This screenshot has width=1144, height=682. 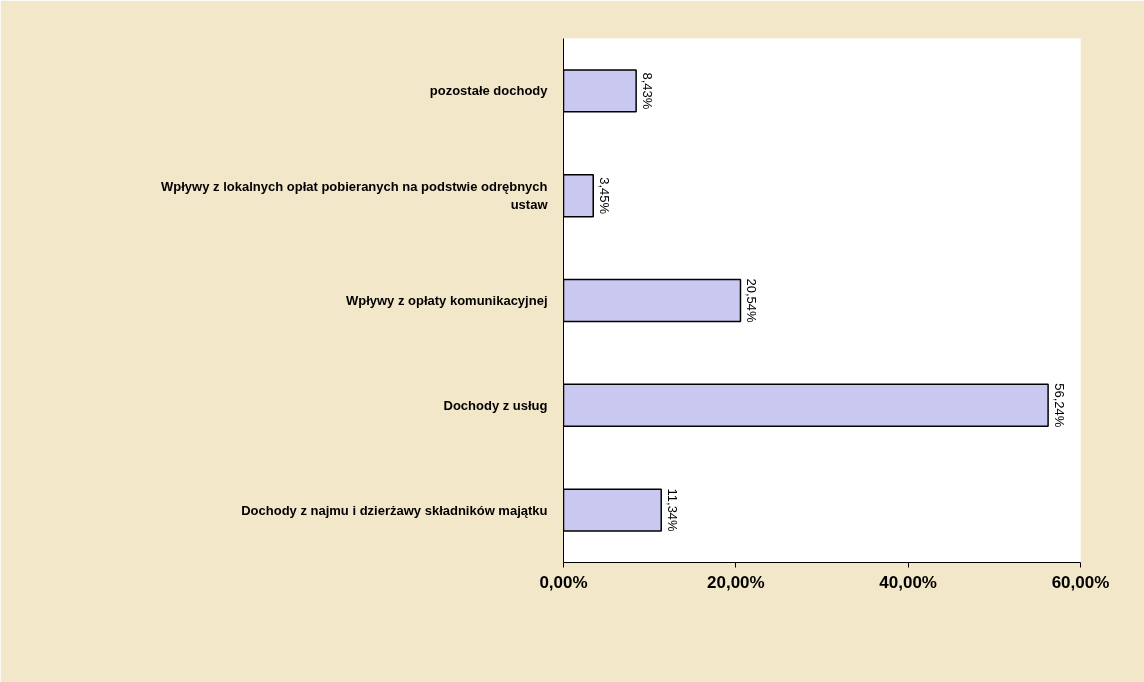 What do you see at coordinates (751, 300) in the screenshot?
I see `data-label: 20,54%` at bounding box center [751, 300].